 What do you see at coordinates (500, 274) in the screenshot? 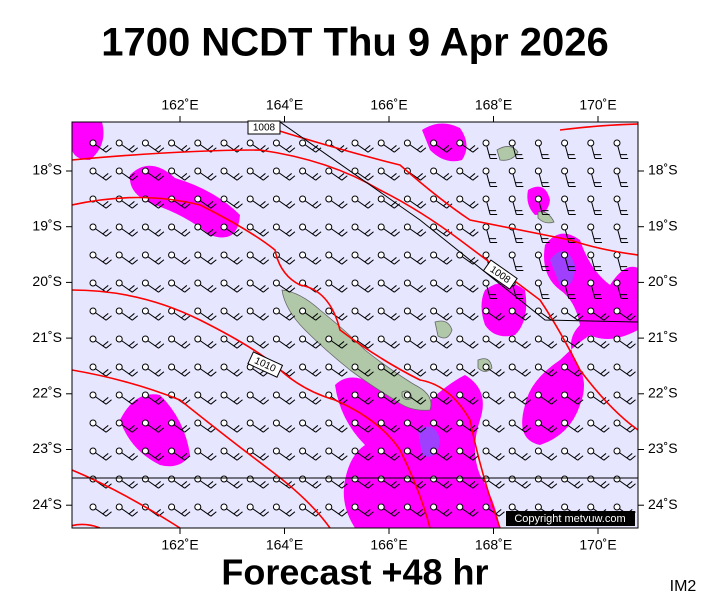
I see `label-box` at bounding box center [500, 274].